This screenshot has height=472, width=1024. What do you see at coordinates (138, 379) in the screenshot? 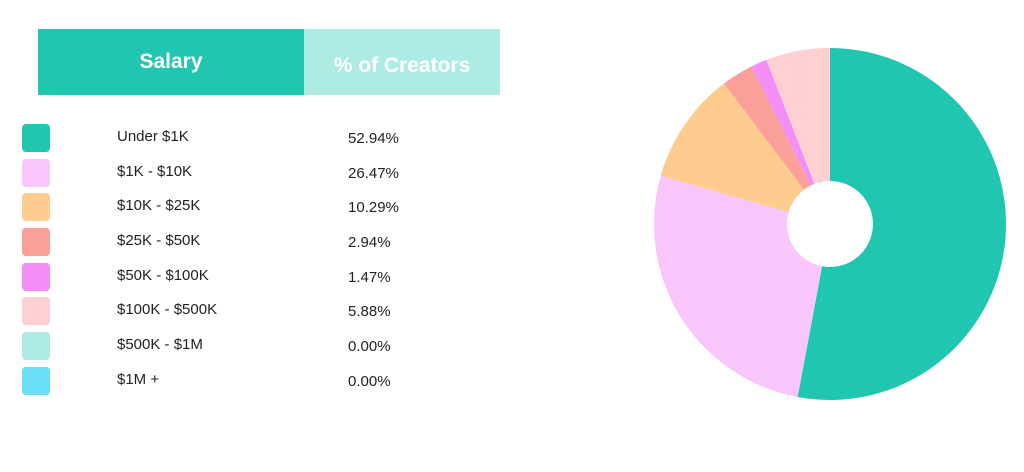
I see `legend-category-label: $1M +` at bounding box center [138, 379].